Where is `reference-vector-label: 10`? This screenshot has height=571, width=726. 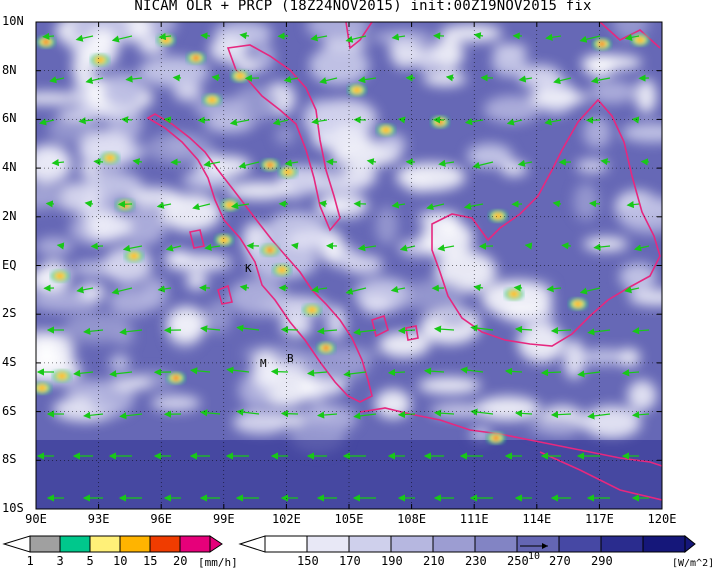 reference-vector-label: 10 is located at coordinates (534, 556).